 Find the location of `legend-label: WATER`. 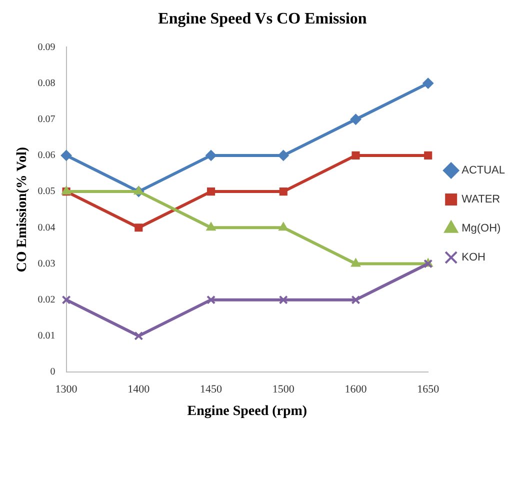

legend-label: WATER is located at coordinates (481, 200).